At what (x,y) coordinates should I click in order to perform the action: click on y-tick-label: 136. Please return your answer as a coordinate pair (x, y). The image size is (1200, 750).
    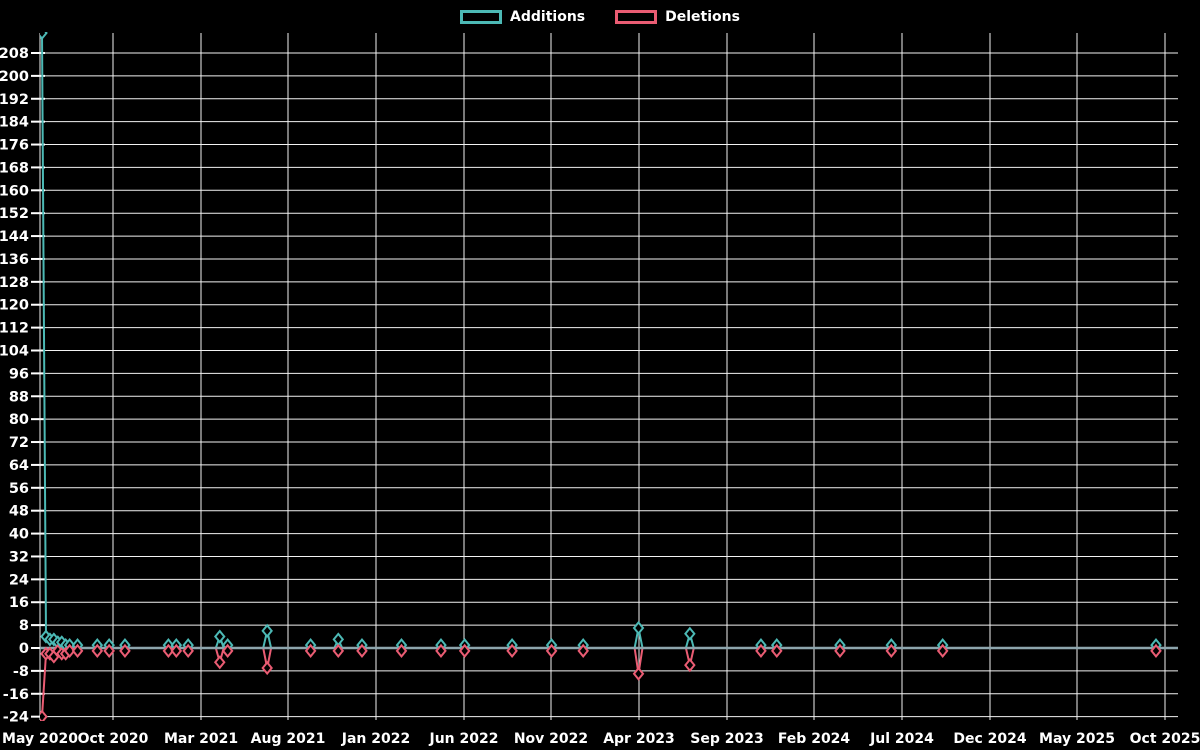
    Looking at the image, I should click on (14, 260).